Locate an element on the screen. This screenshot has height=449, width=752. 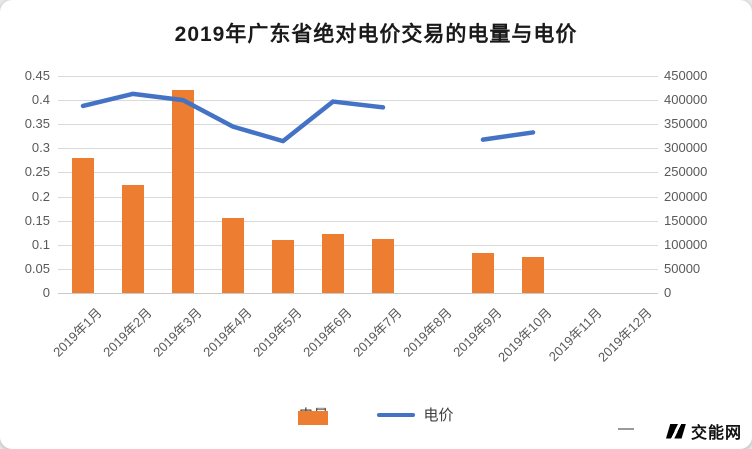
y-left-tick-label: 0.2 is located at coordinates (40, 196).